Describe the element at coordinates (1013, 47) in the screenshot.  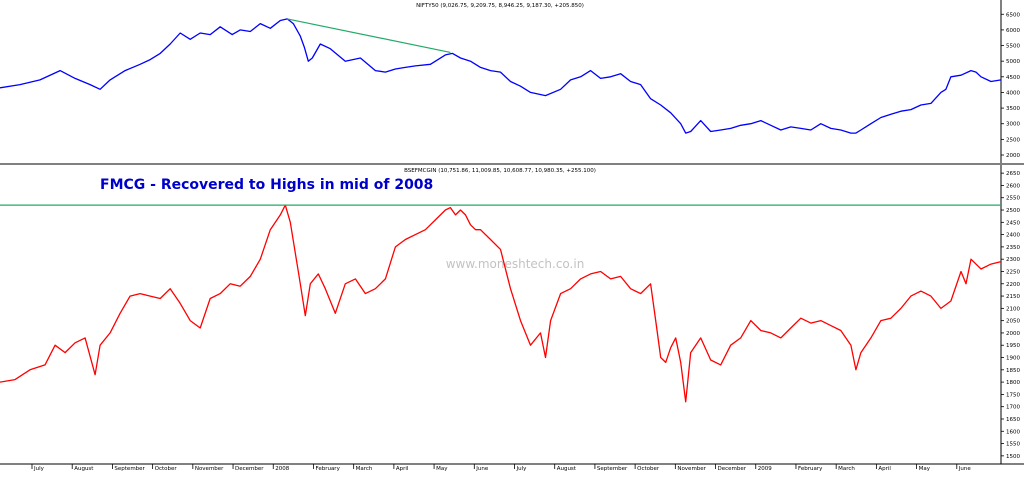
I see `y-tick-label: 5500` at that location.